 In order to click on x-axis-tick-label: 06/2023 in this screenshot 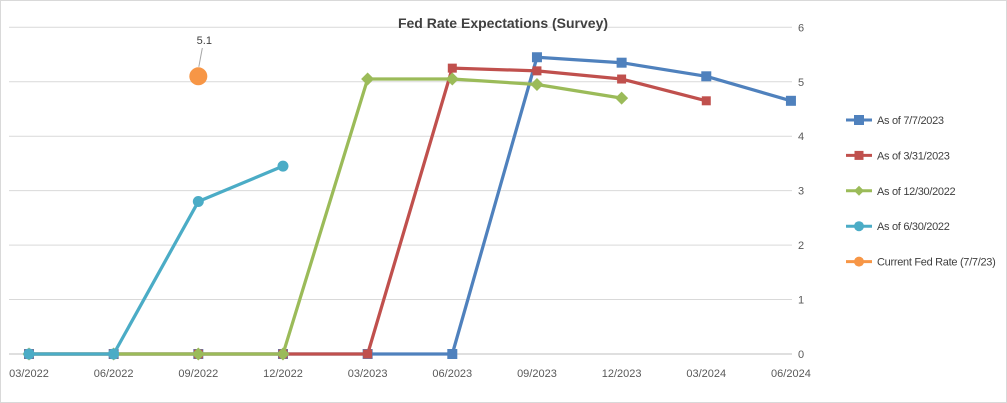, I will do `click(452, 374)`.